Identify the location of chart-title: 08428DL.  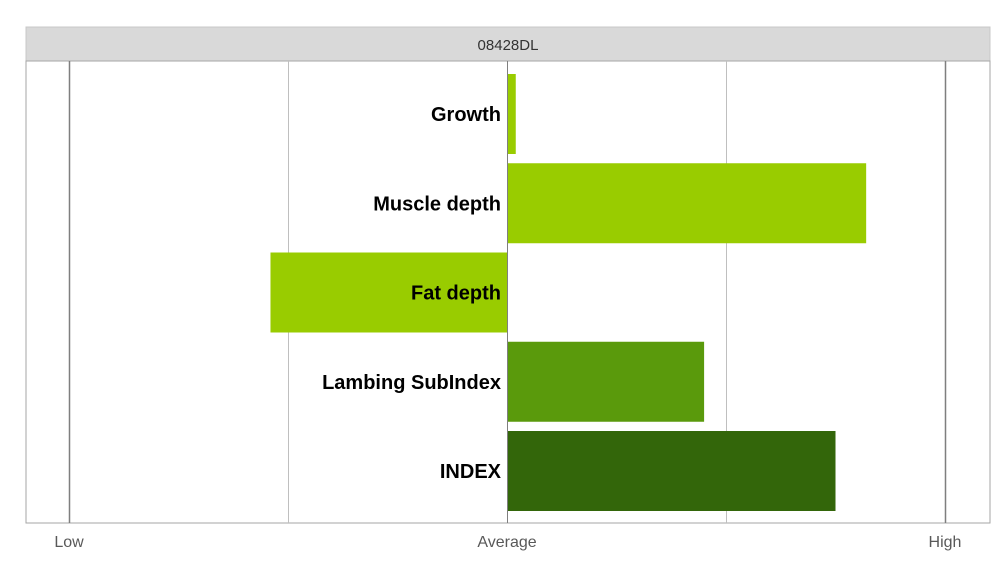
(508, 45).